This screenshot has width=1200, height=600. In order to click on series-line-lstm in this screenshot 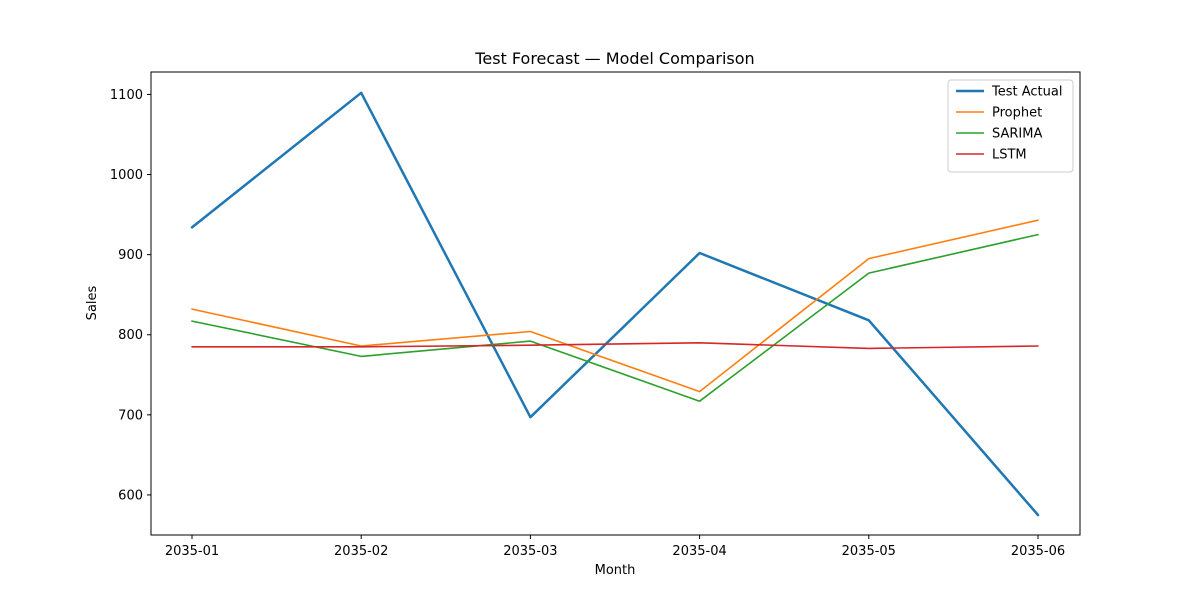, I will do `click(615, 345)`.